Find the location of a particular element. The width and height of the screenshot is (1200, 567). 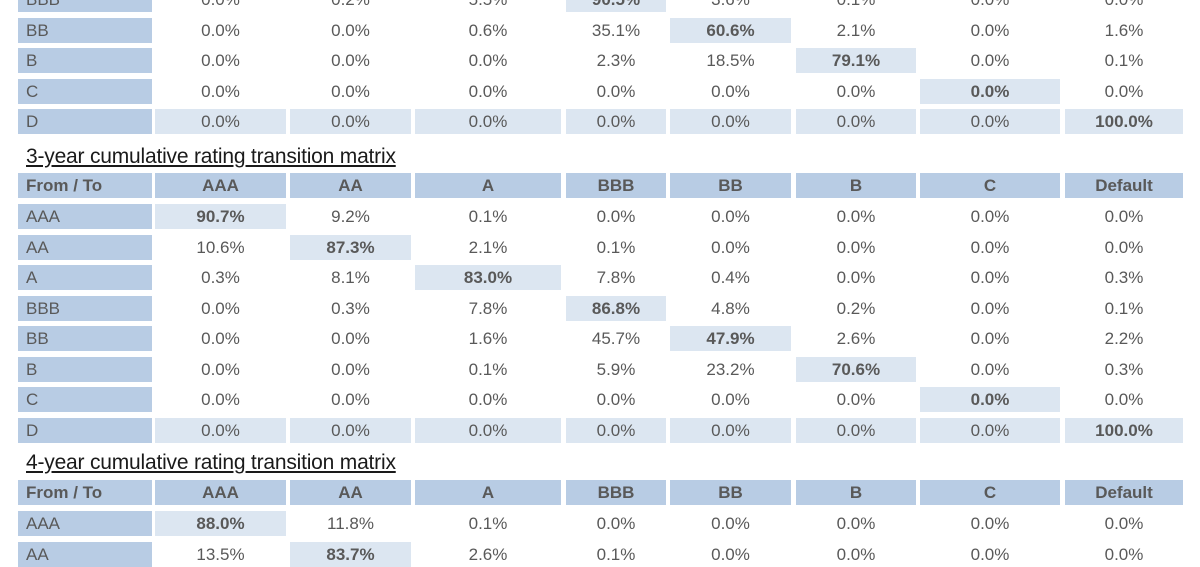

cell-bbb-aa: 0.2% is located at coordinates (350, 6).